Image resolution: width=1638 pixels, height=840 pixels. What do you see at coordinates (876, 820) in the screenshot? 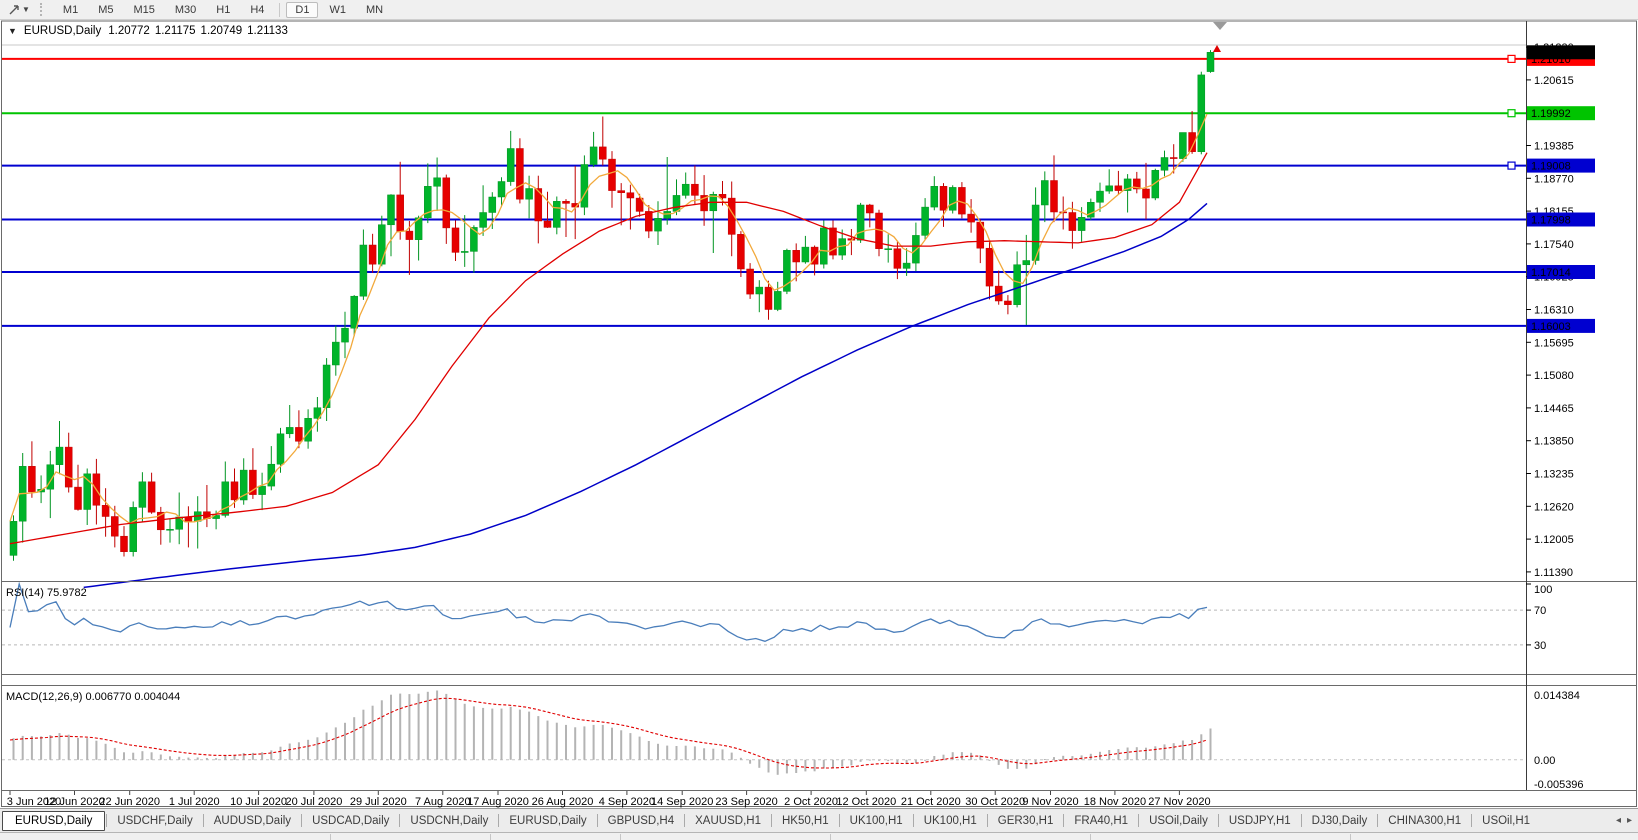
I see `tab-uk100-h1-9: UK100,H1` at bounding box center [876, 820].